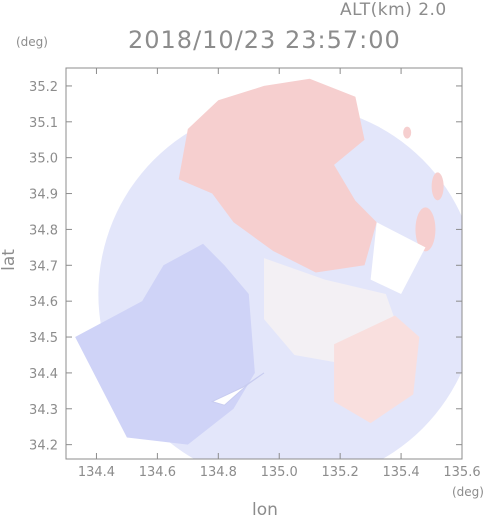  Describe the element at coordinates (393, 10) in the screenshot. I see `altitude-label: ALT(km) 2.0` at that location.